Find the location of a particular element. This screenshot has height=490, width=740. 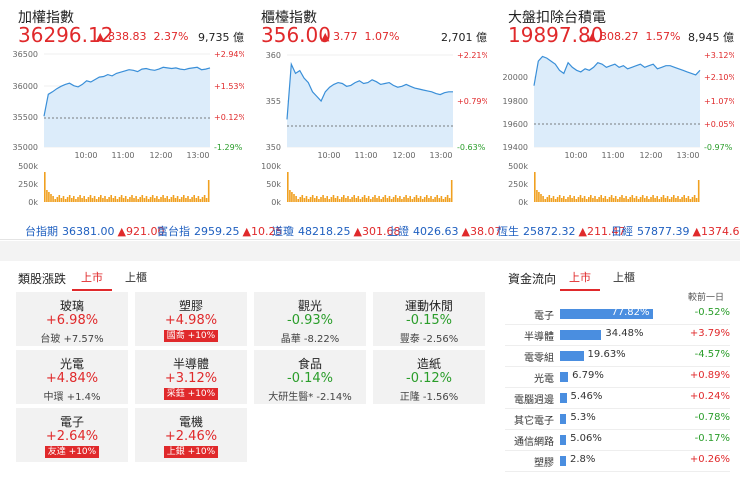

ticker-item: 台指期 36381.00 ▲921.00 is located at coordinates (95, 231).